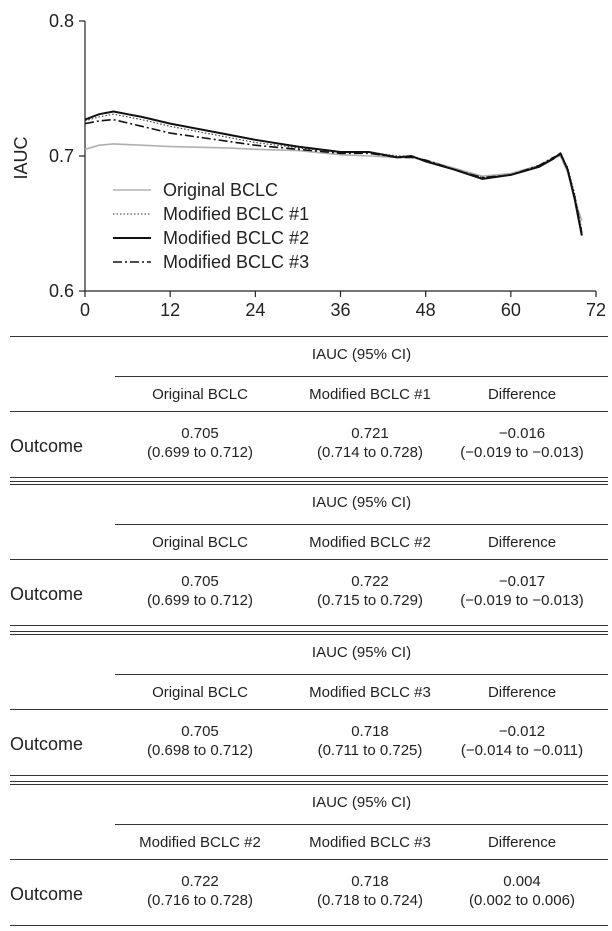  I want to click on x-tick-label: 60, so click(511, 310).